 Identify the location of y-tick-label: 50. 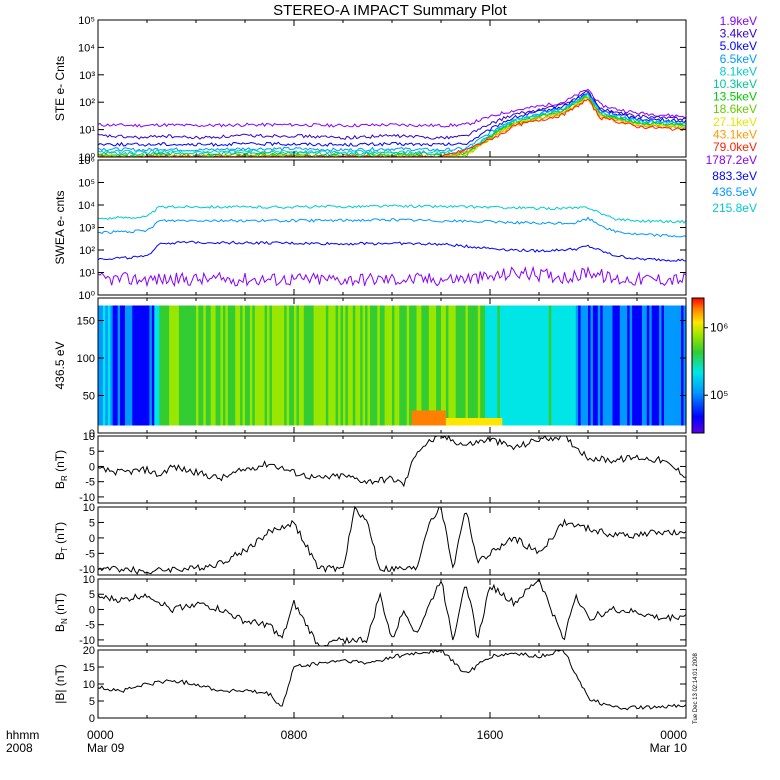
(89, 397).